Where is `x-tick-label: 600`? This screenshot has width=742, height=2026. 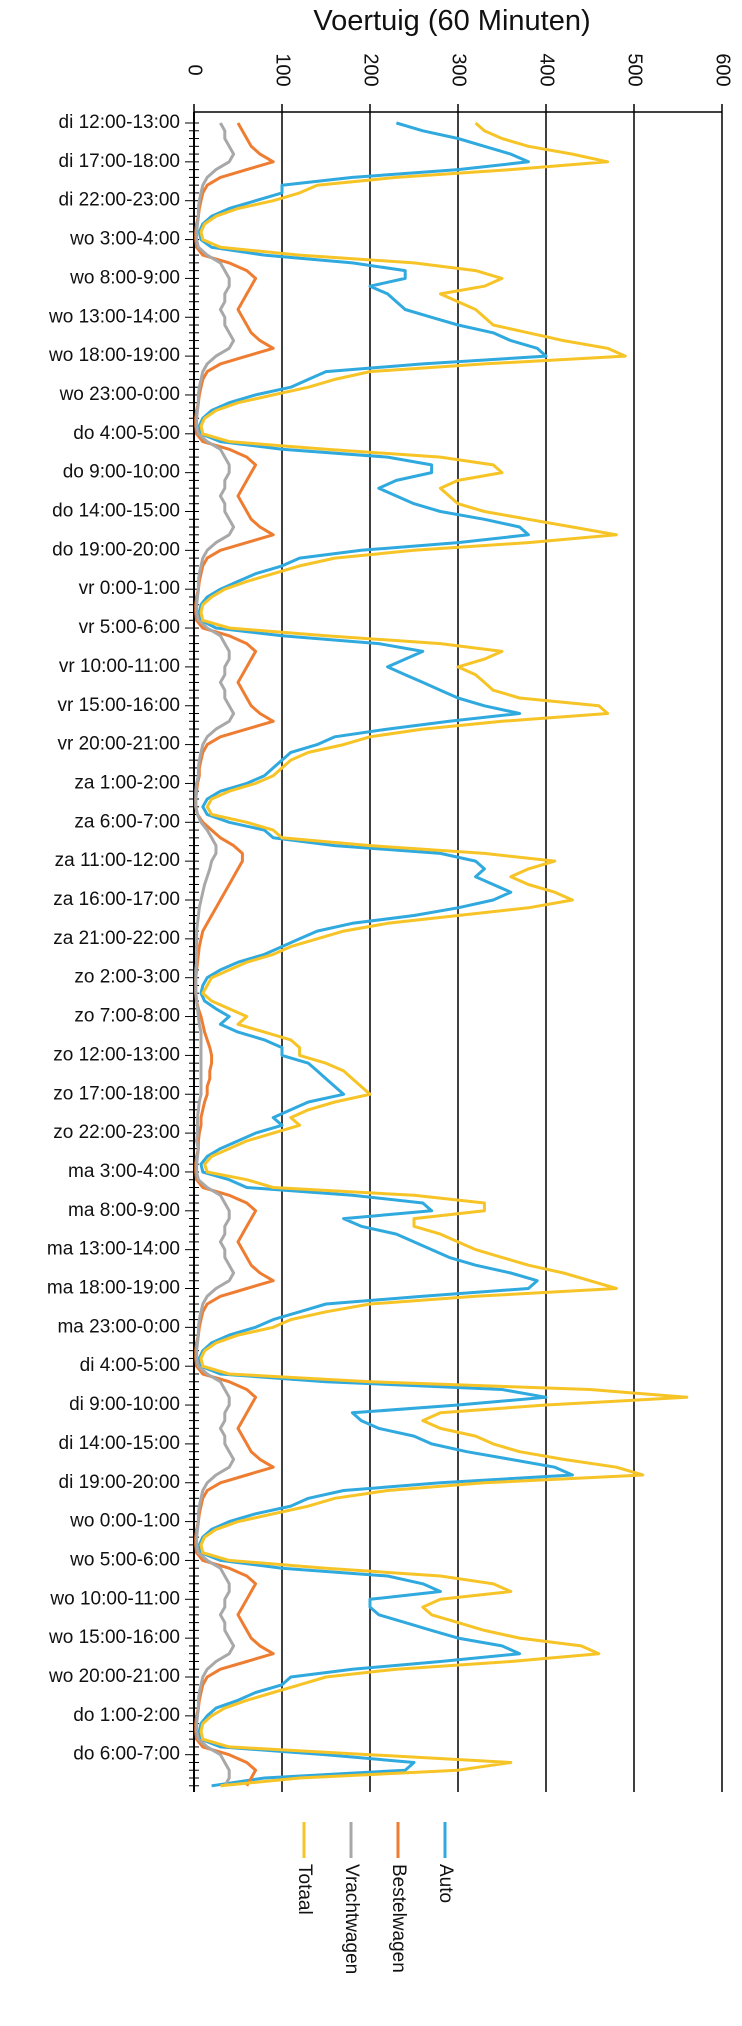 x-tick-label: 600 is located at coordinates (723, 69).